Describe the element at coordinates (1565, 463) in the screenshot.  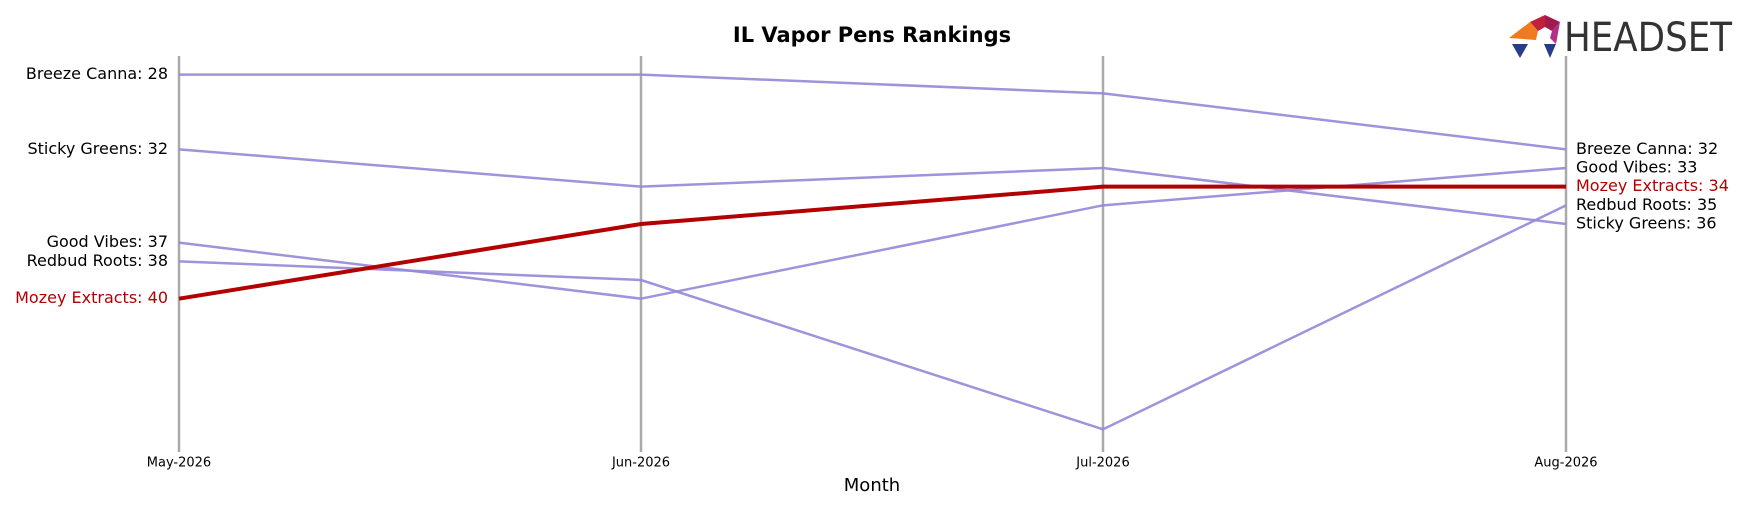
I see `x-tick-label: Aug-2026` at that location.